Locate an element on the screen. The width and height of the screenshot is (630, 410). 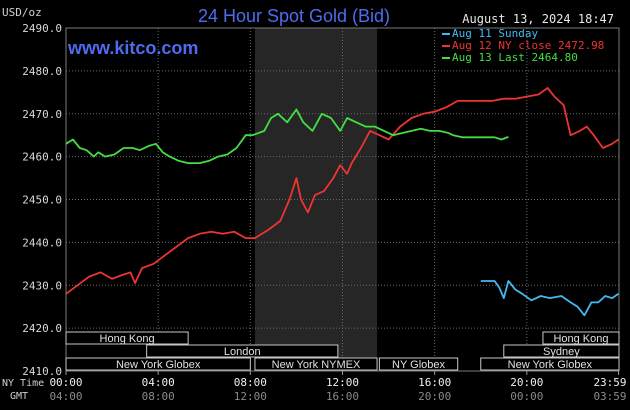
ny-time-tick-label: 04:00 is located at coordinates (158, 382).